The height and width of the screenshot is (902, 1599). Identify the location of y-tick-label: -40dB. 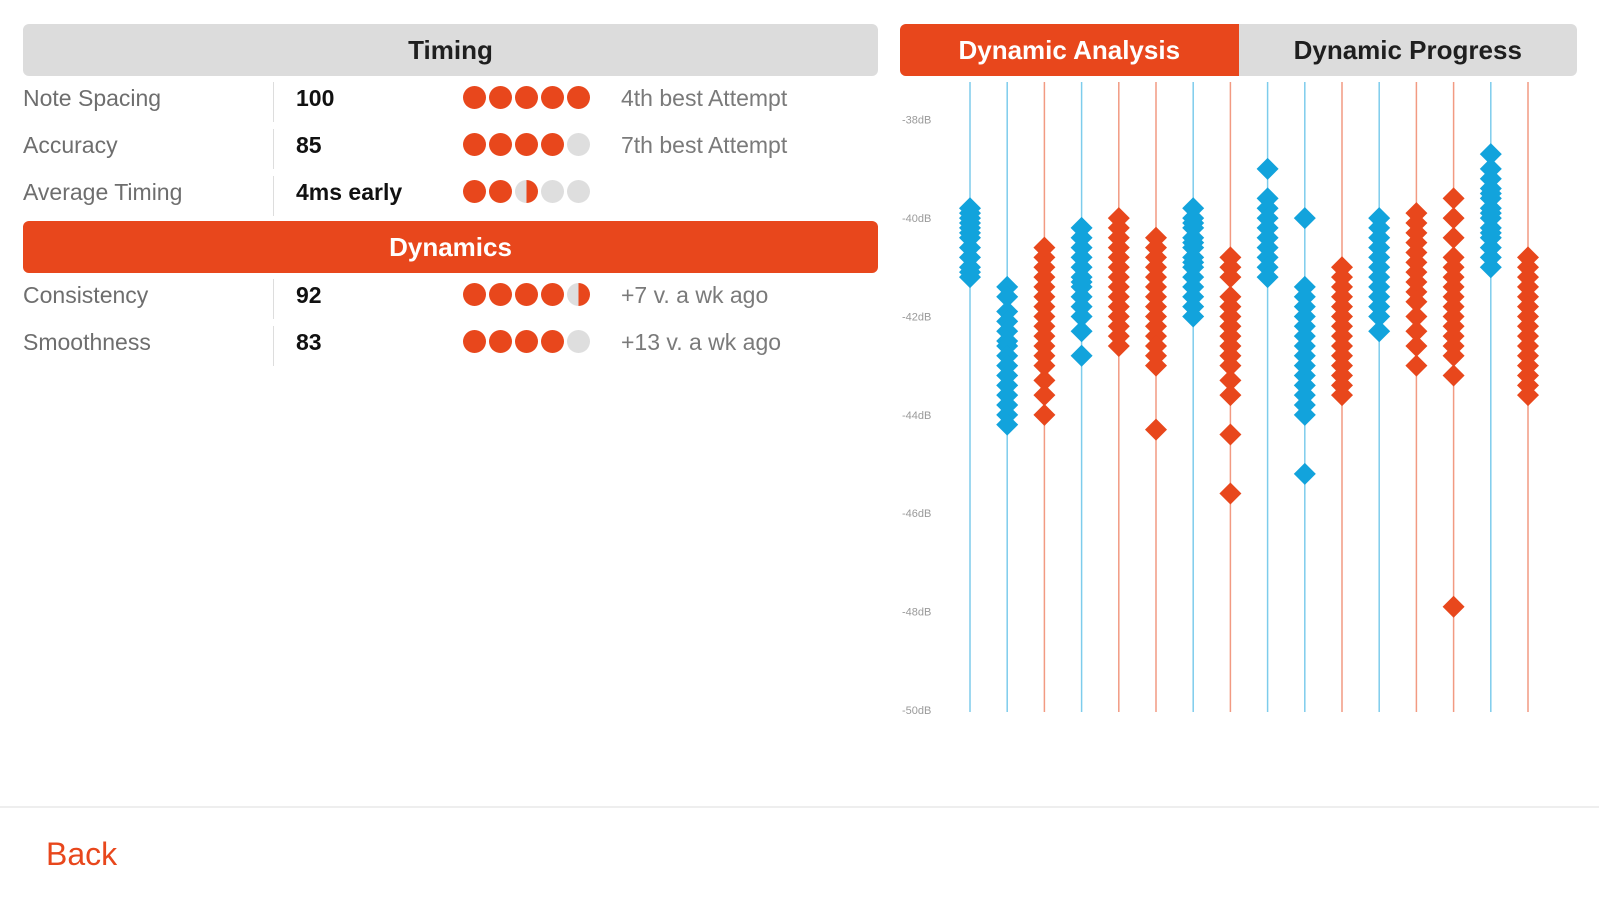
(916, 219).